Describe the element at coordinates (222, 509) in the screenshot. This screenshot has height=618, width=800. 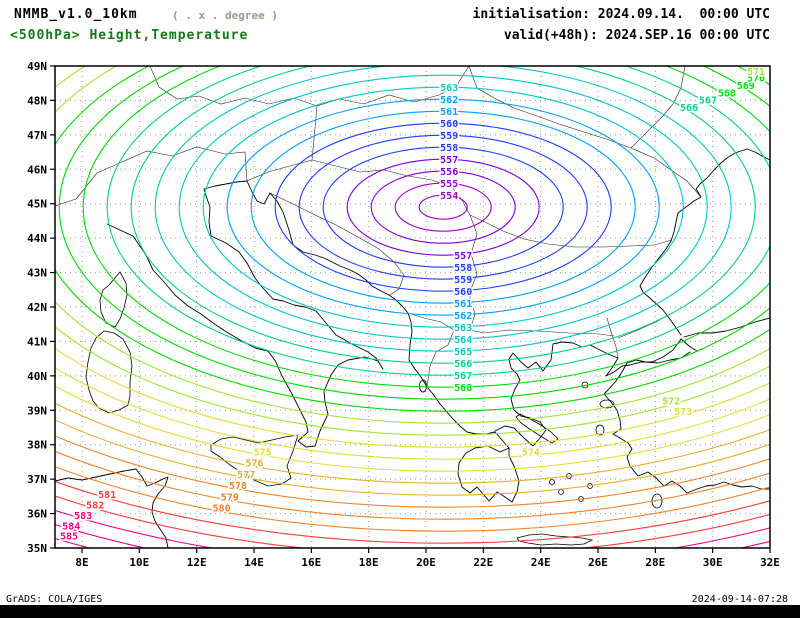
I see `contour-label: 580` at that location.